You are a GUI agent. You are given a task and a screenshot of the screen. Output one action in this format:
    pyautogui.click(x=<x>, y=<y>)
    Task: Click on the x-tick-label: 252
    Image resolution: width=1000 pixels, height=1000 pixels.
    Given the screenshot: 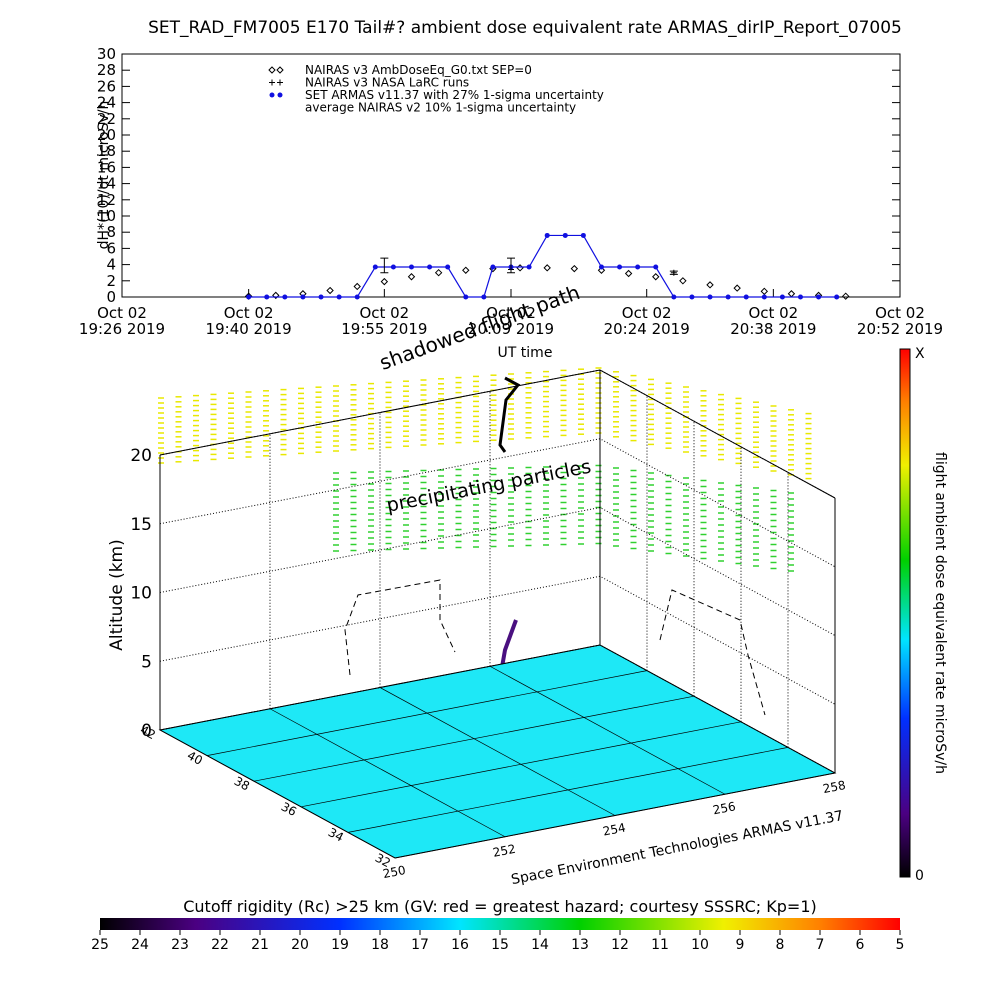 What is the action you would take?
    pyautogui.click(x=504, y=851)
    